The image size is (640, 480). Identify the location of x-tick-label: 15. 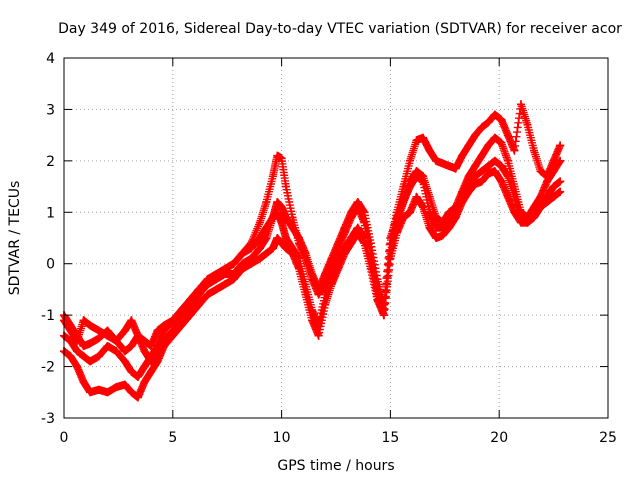
(390, 438).